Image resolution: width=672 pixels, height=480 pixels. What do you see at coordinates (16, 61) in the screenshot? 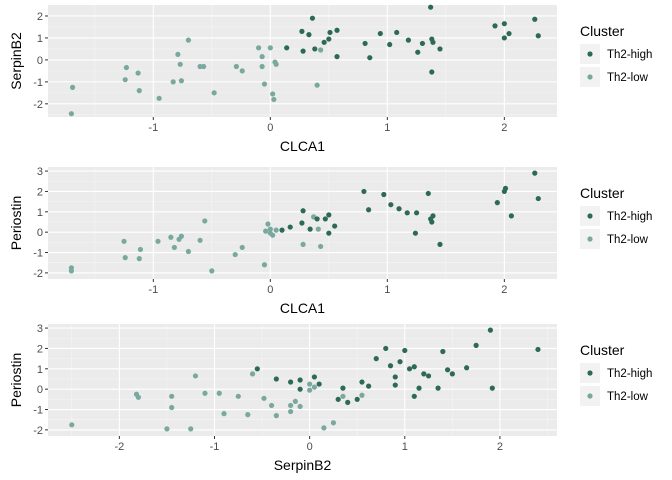
I see `y-axis-title: SerpinB2` at bounding box center [16, 61].